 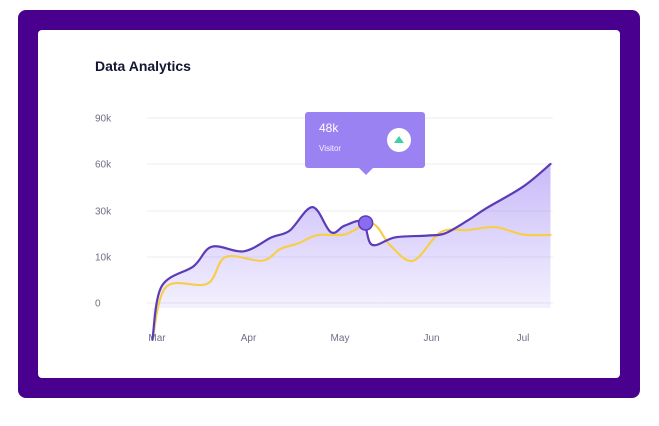 What do you see at coordinates (330, 148) in the screenshot?
I see `tooltip-label: Visitor` at bounding box center [330, 148].